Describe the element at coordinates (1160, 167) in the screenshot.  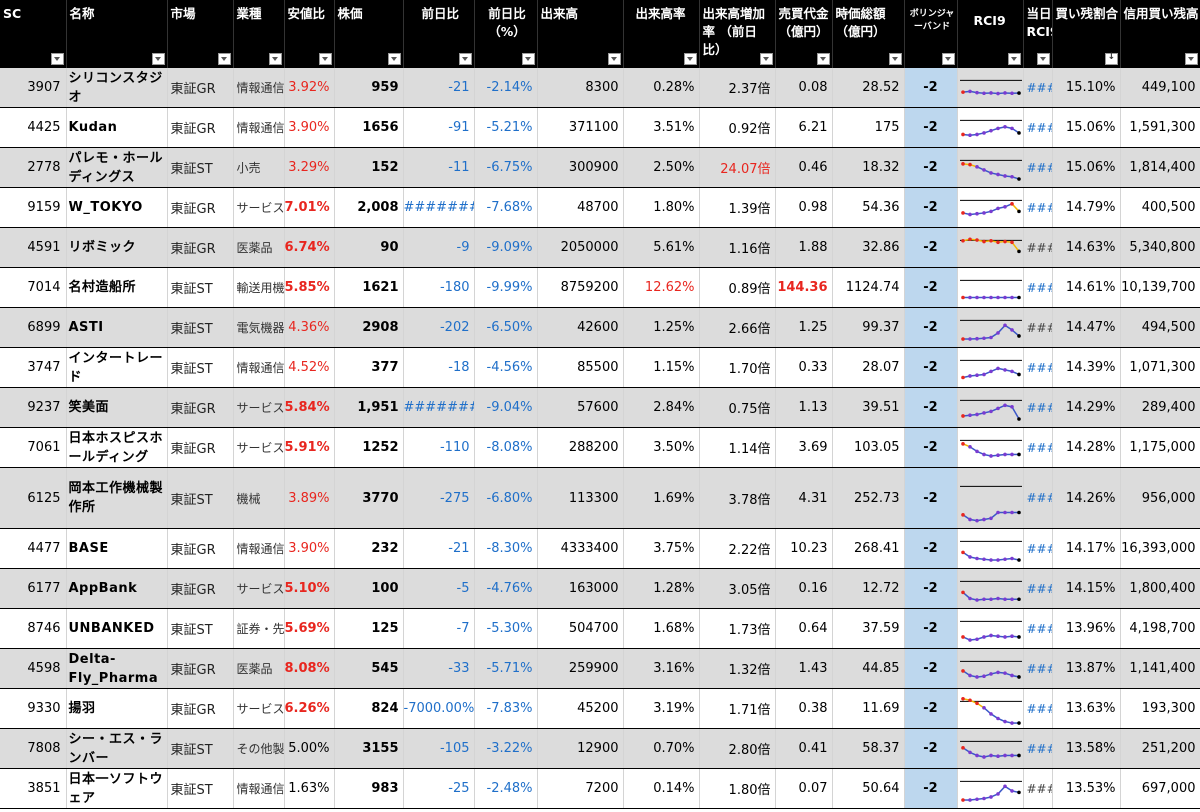
I see `cell-margin-buy: 1,814,400` at that location.